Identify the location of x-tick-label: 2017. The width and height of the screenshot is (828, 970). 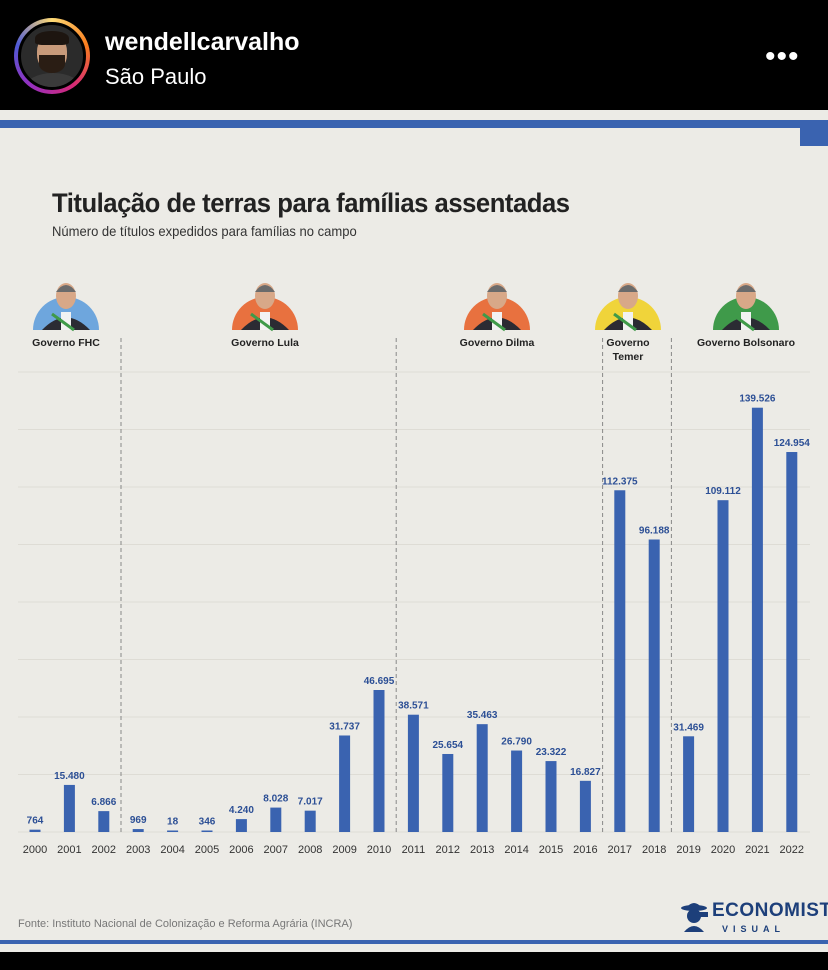
(620, 850).